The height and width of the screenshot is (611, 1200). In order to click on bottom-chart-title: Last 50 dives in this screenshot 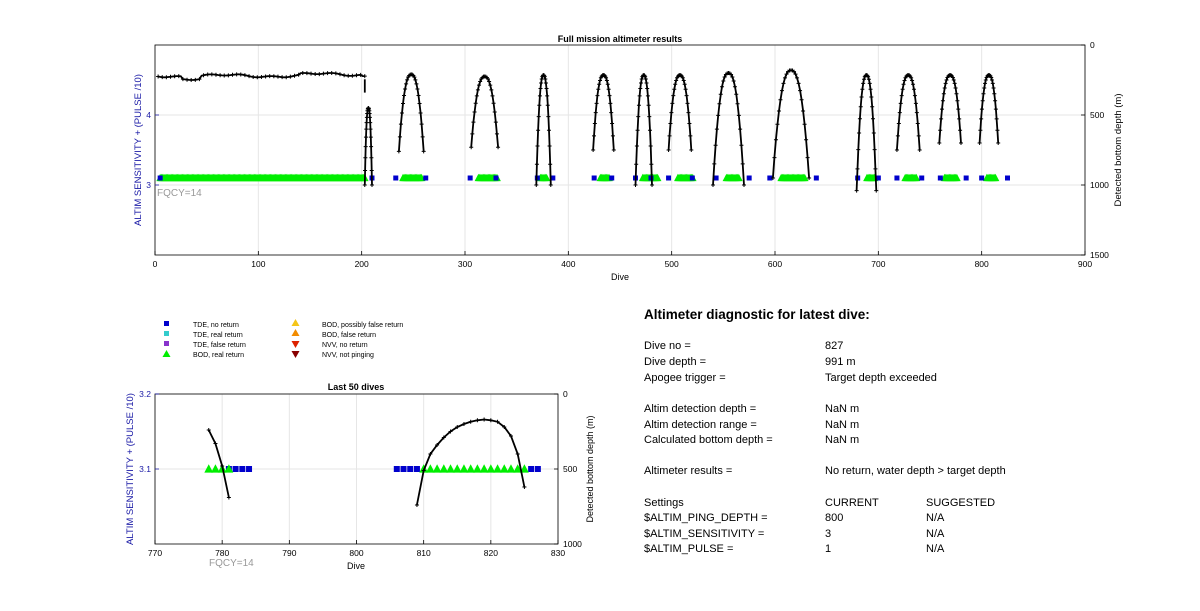, I will do `click(356, 387)`.